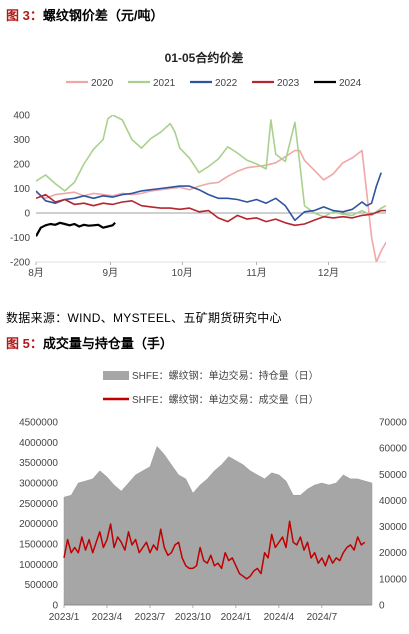 Image resolution: width=409 pixels, height=634 pixels. I want to click on series-line-2024, so click(76, 229).